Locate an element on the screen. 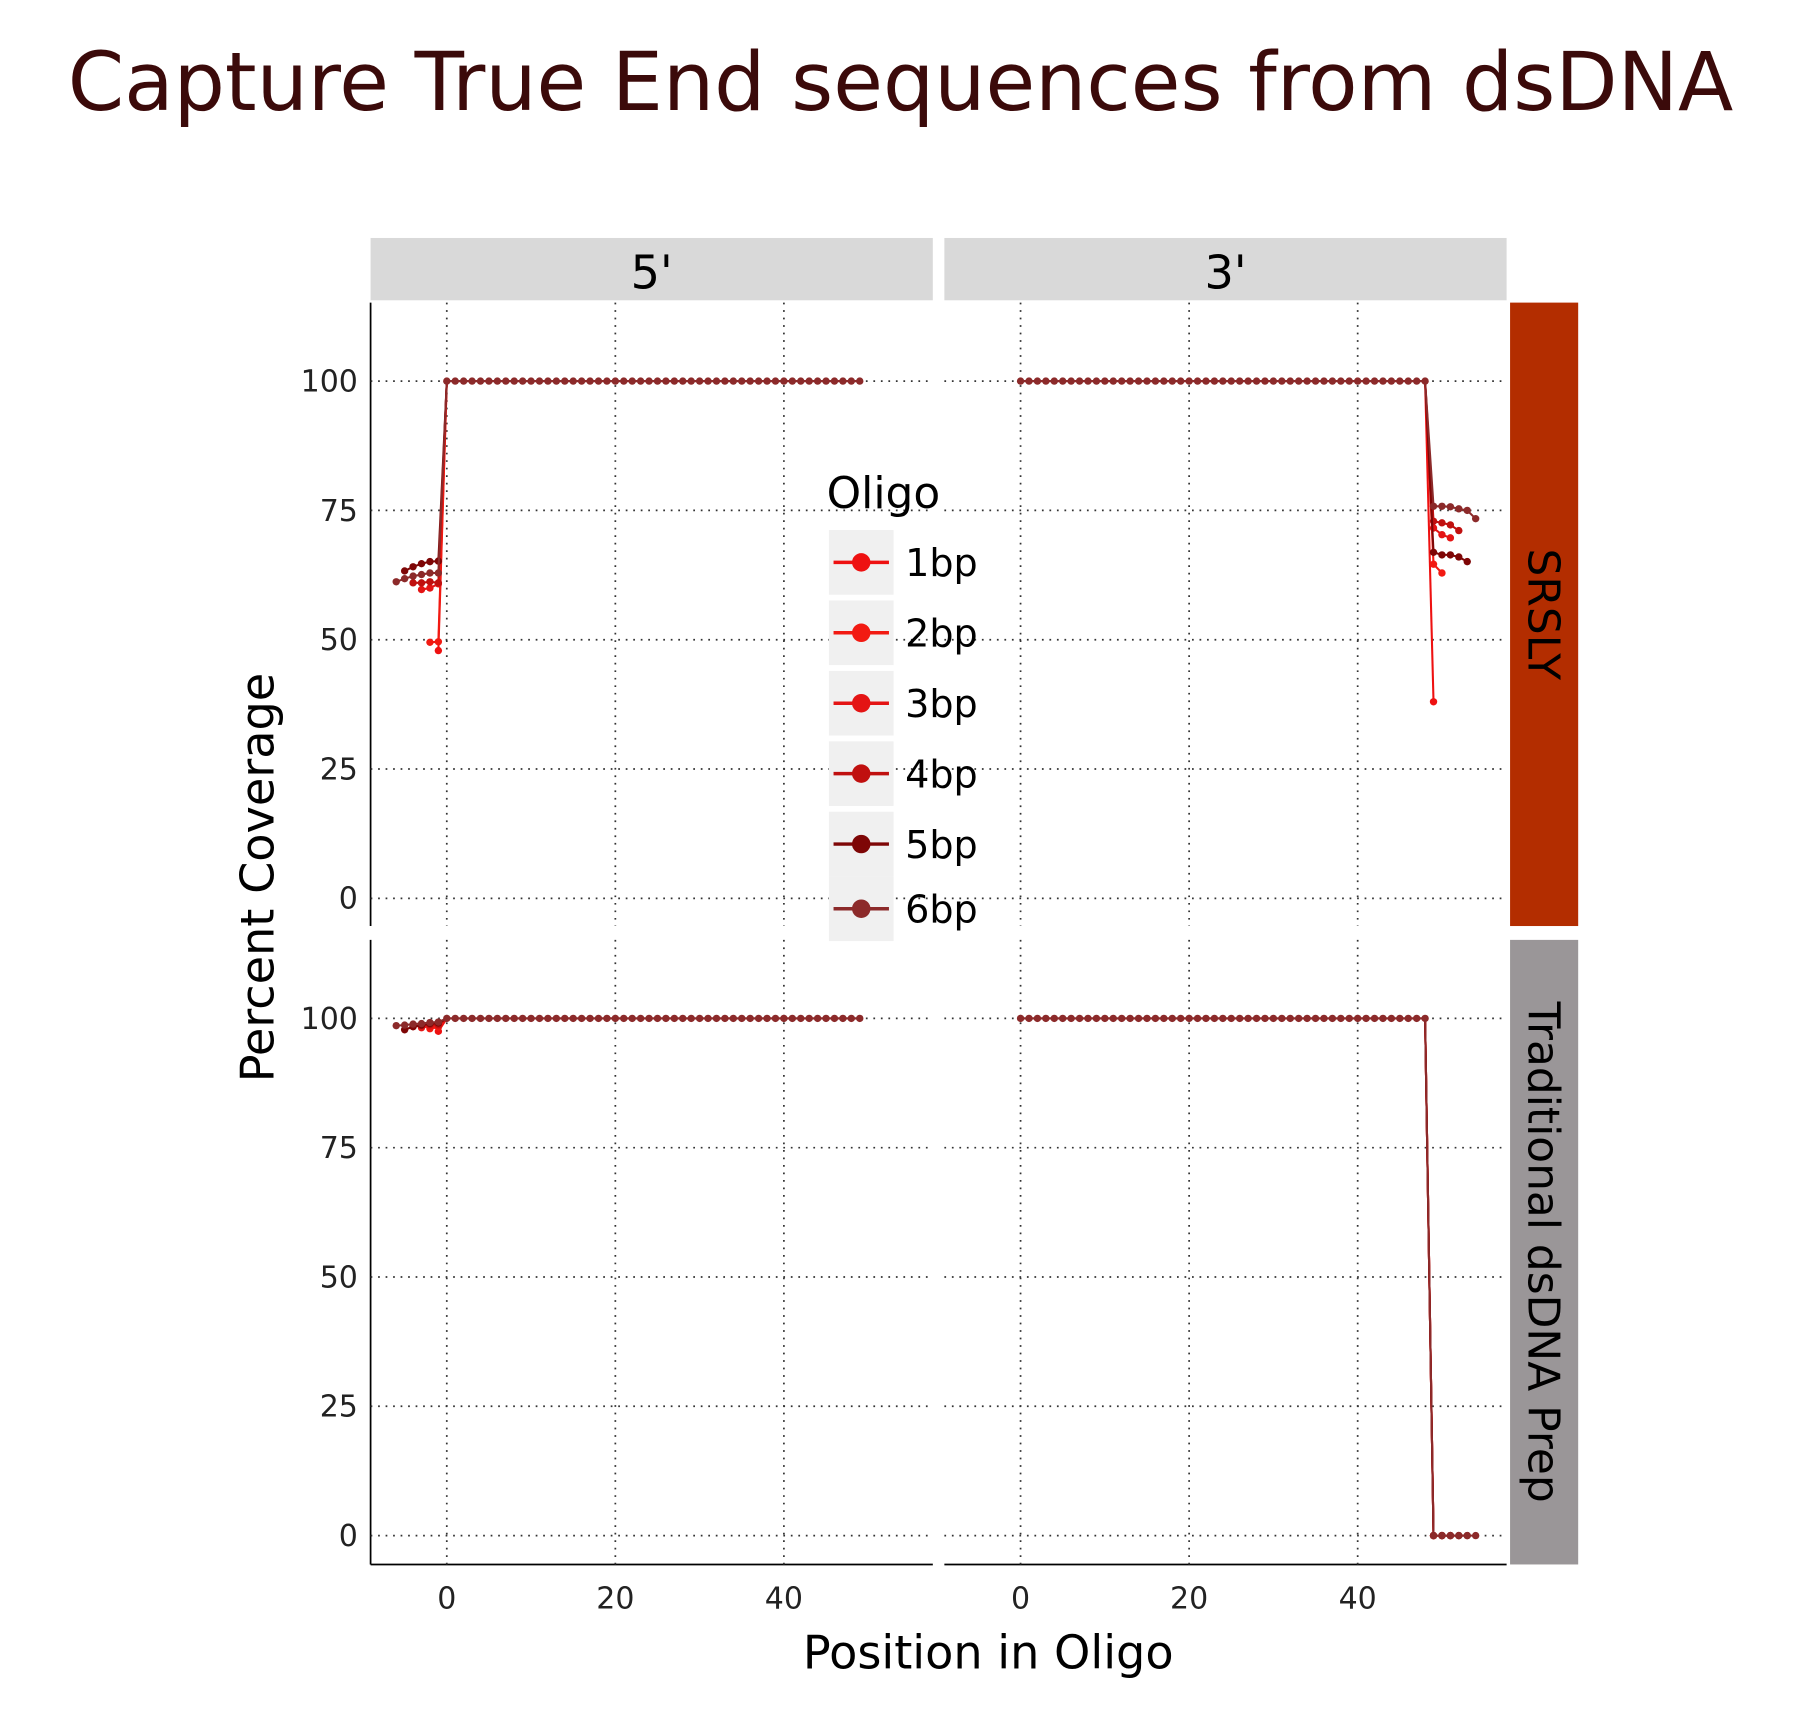 Image resolution: width=1801 pixels, height=1732 pixels. series-line-1bp is located at coordinates (1429, 541).